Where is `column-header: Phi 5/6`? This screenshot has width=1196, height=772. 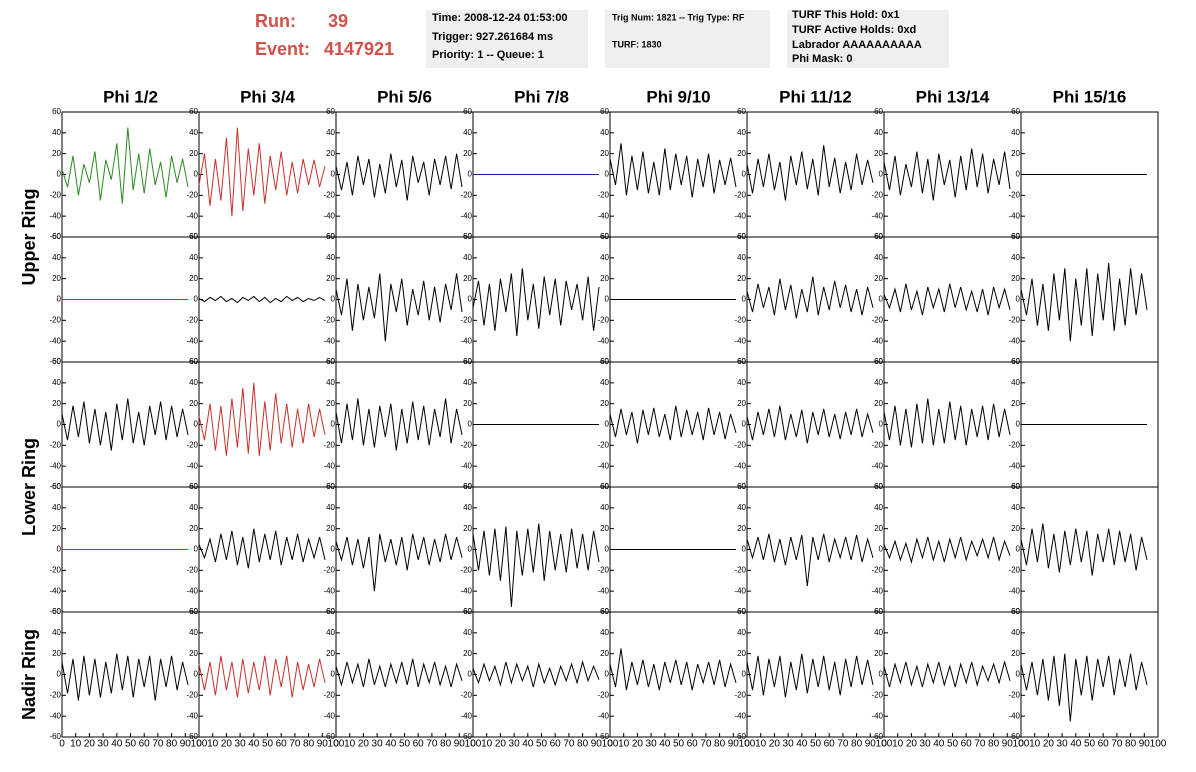 column-header: Phi 5/6 is located at coordinates (404, 96).